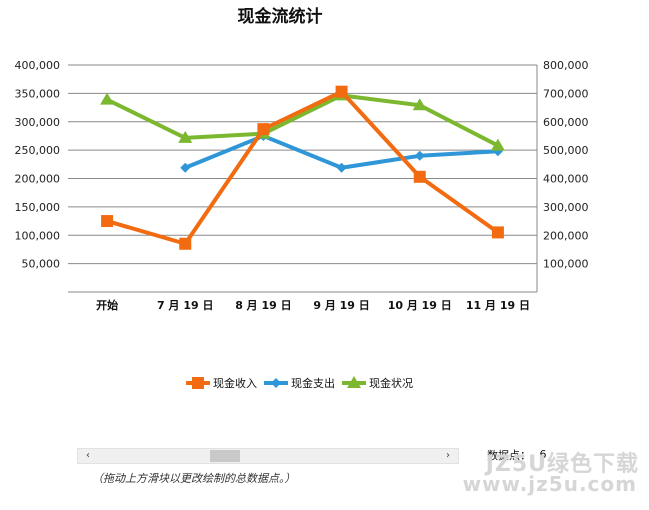 The width and height of the screenshot is (649, 510). Describe the element at coordinates (566, 122) in the screenshot. I see `right-tick-label: 600,000` at that location.